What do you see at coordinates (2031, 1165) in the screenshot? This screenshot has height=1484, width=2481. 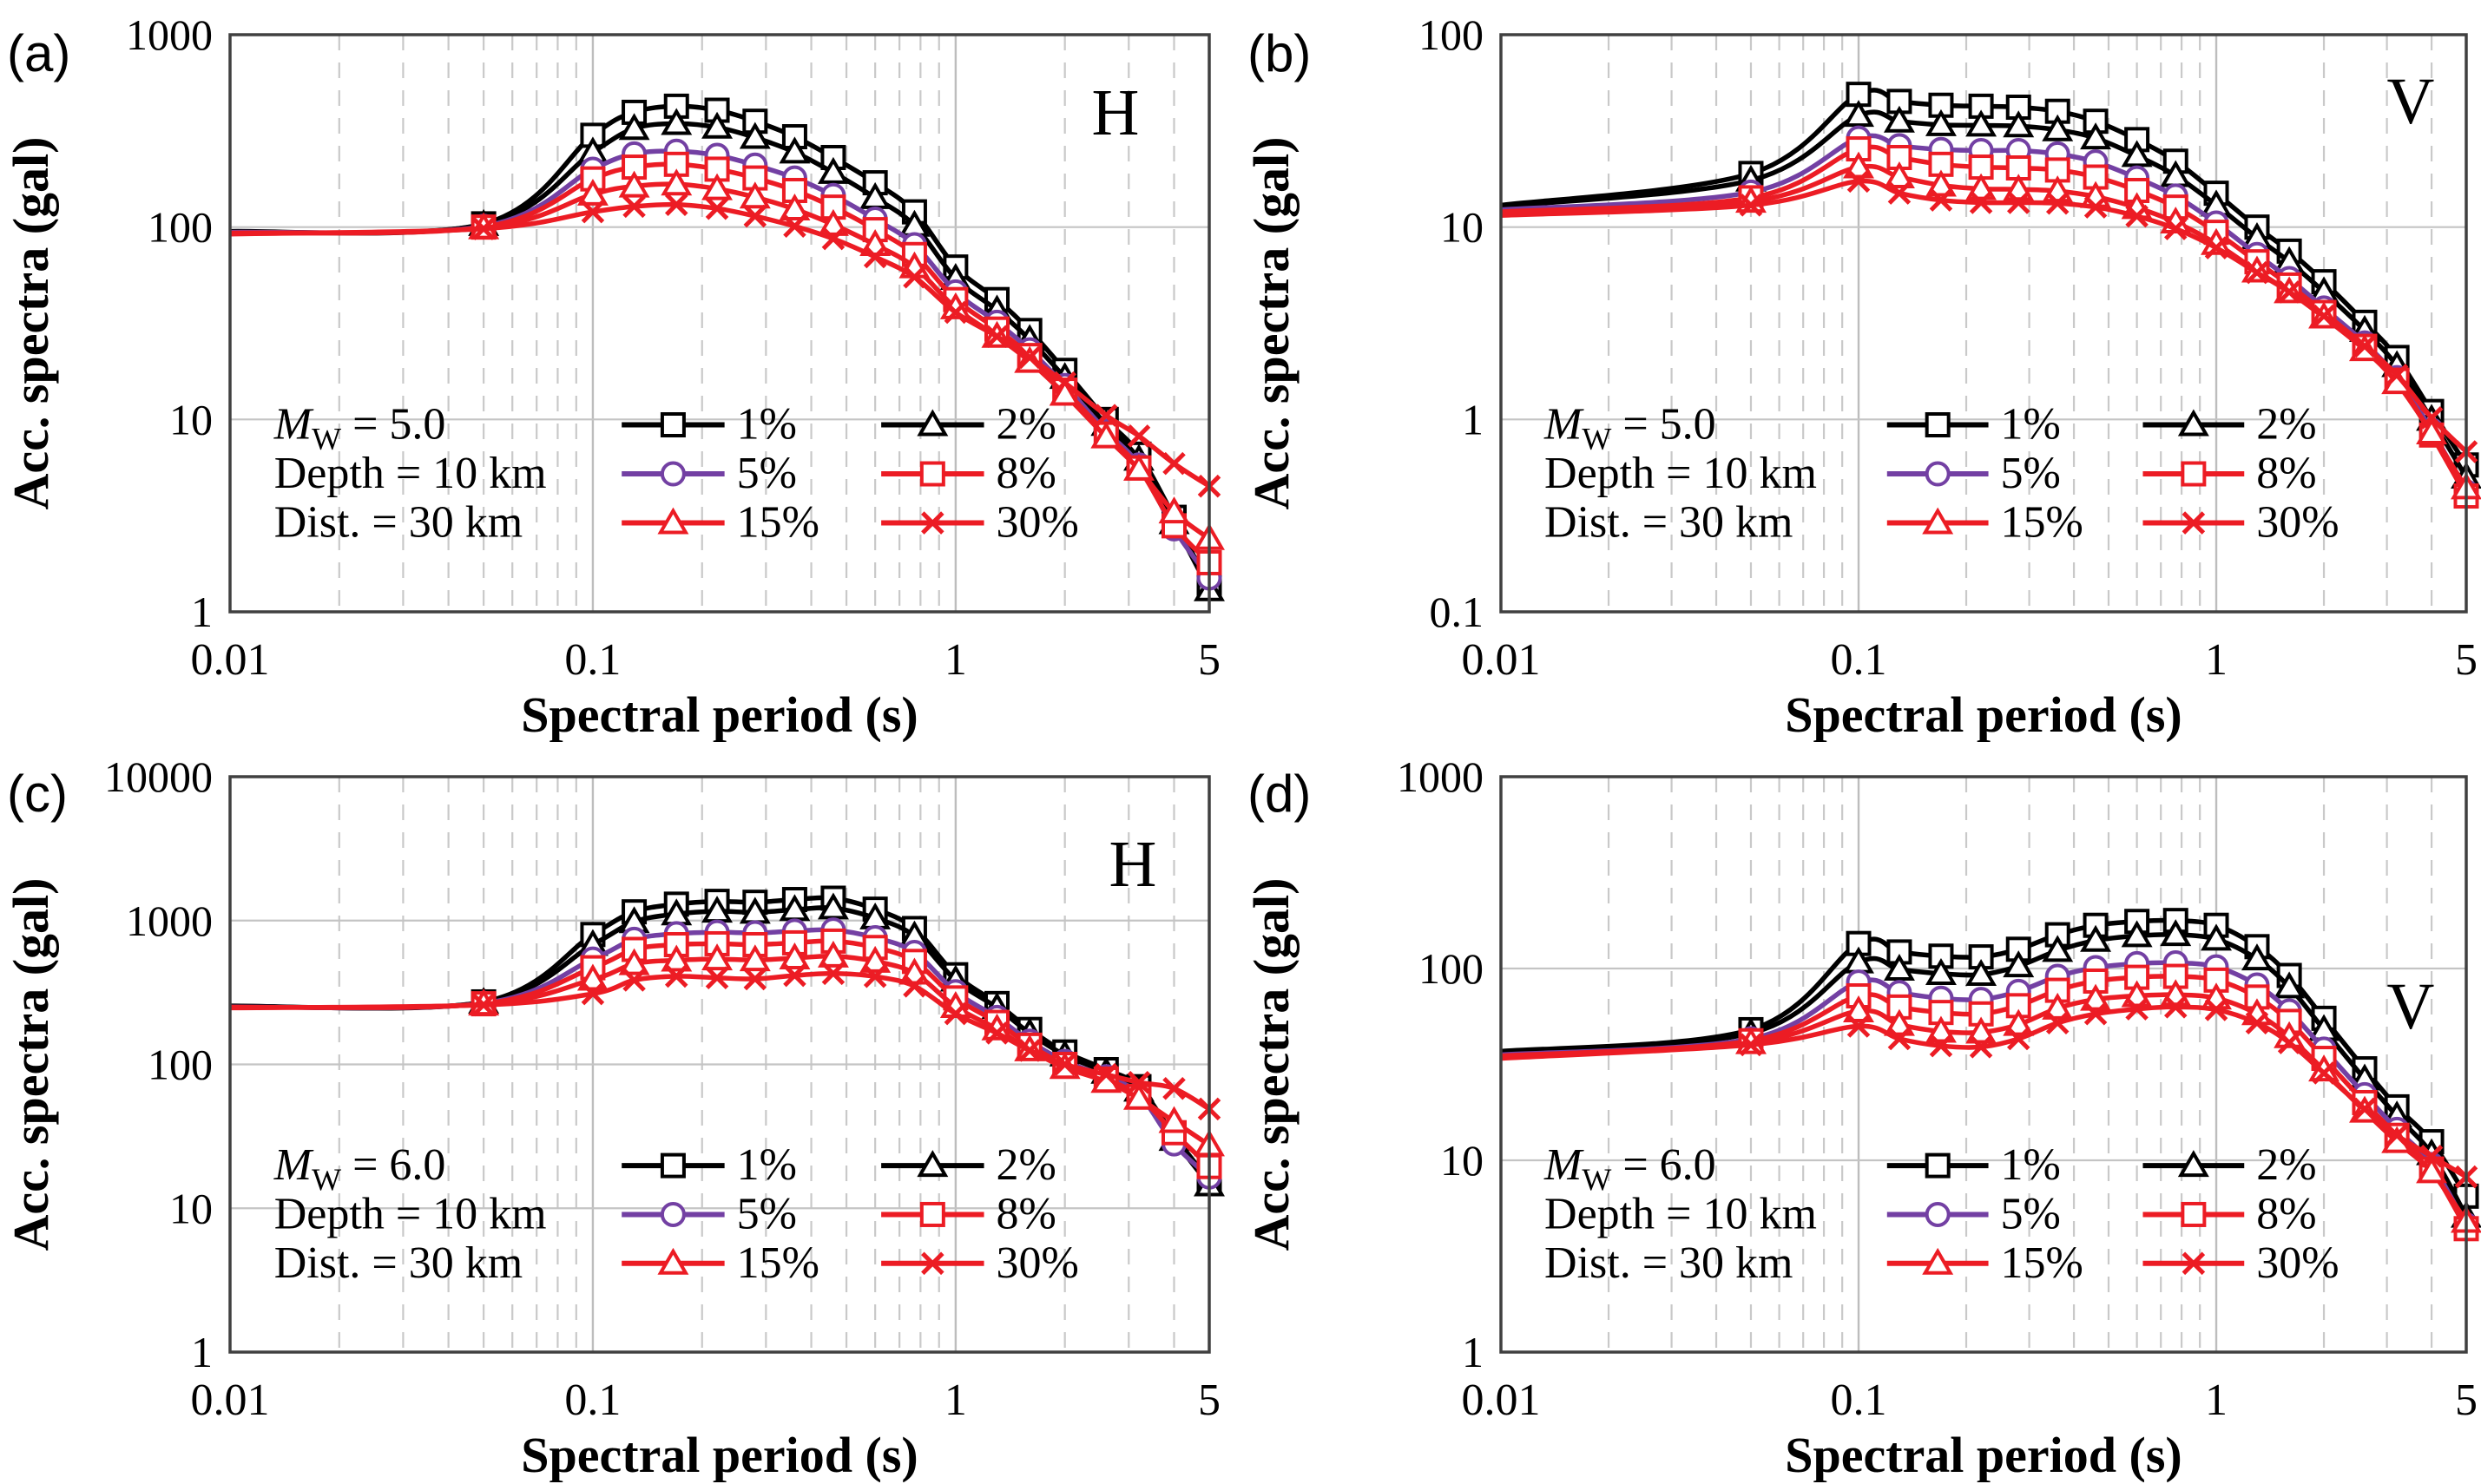 I see `legend-entry-label: 1%` at bounding box center [2031, 1165].